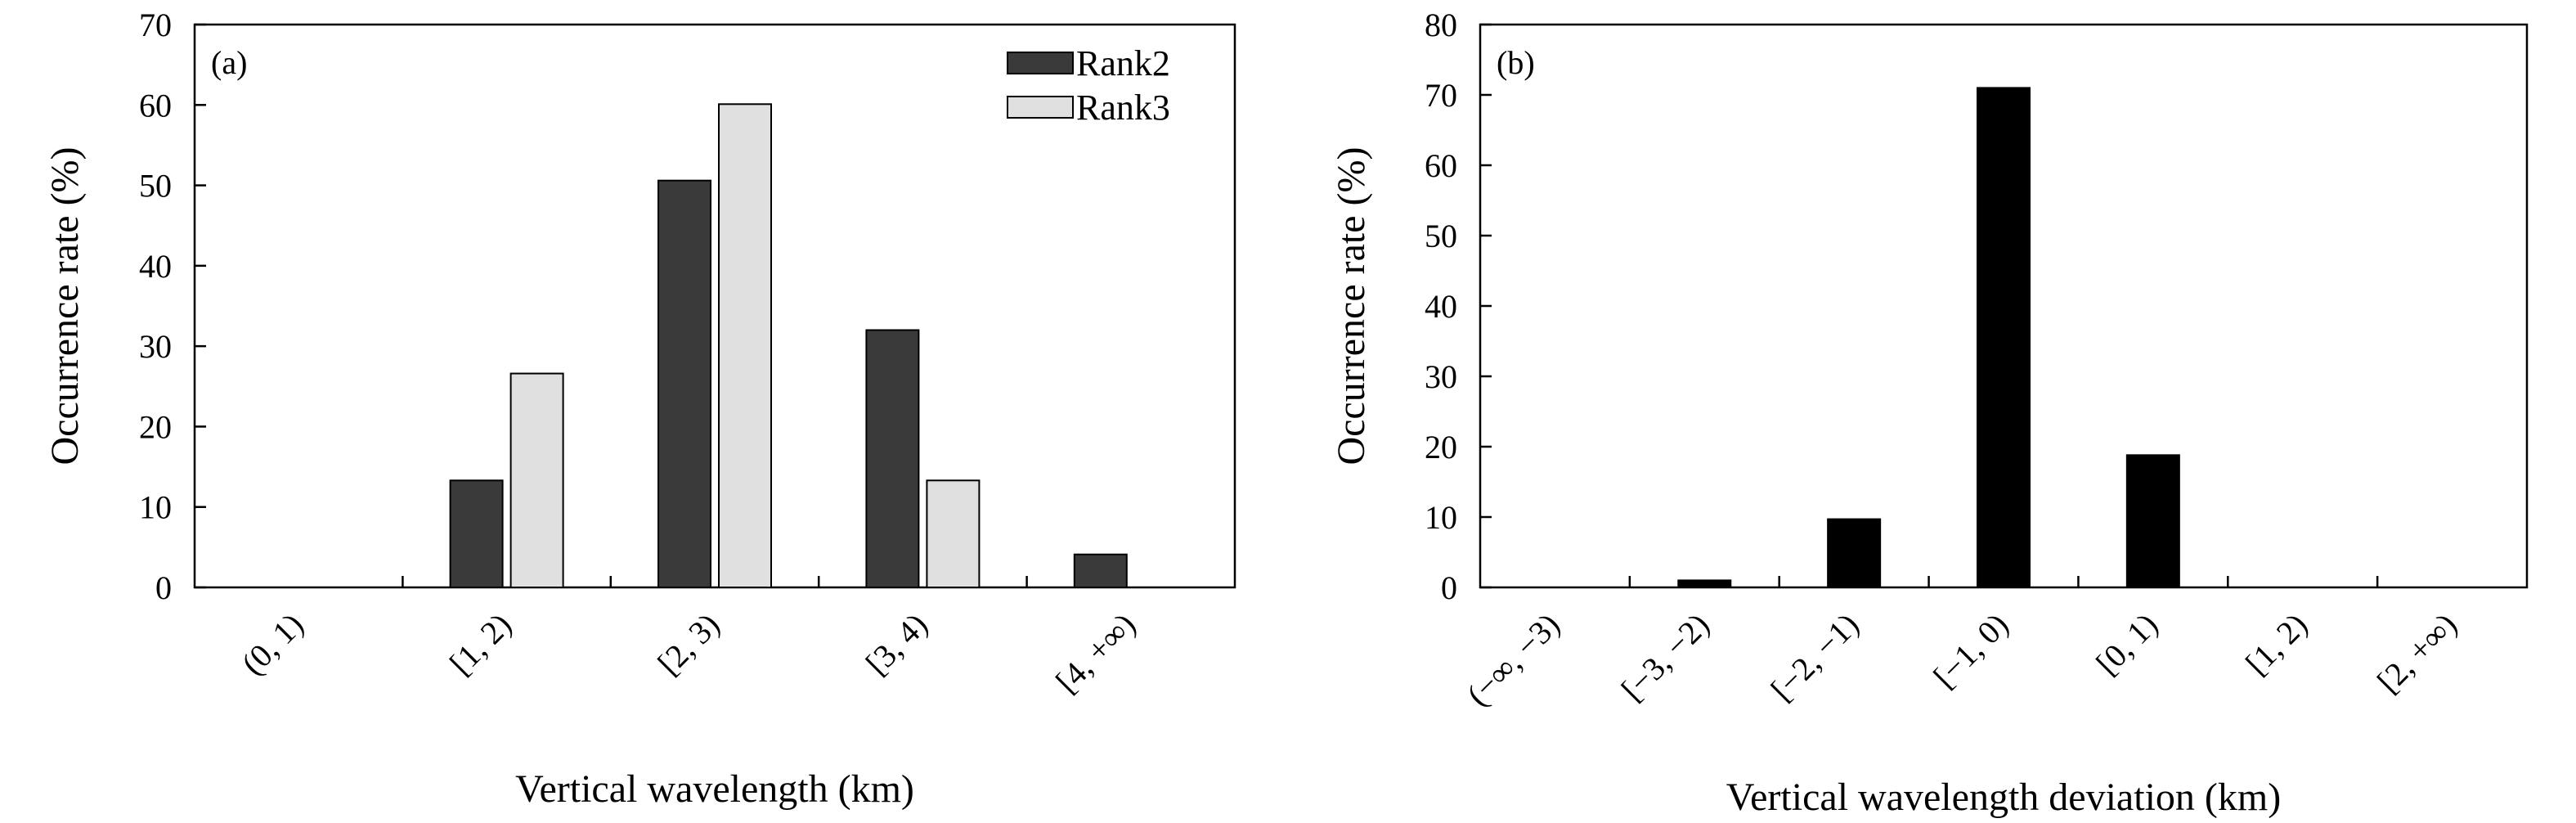  What do you see at coordinates (1815, 657) in the screenshot?
I see `x-tick-label: [−2, −1)` at bounding box center [1815, 657].